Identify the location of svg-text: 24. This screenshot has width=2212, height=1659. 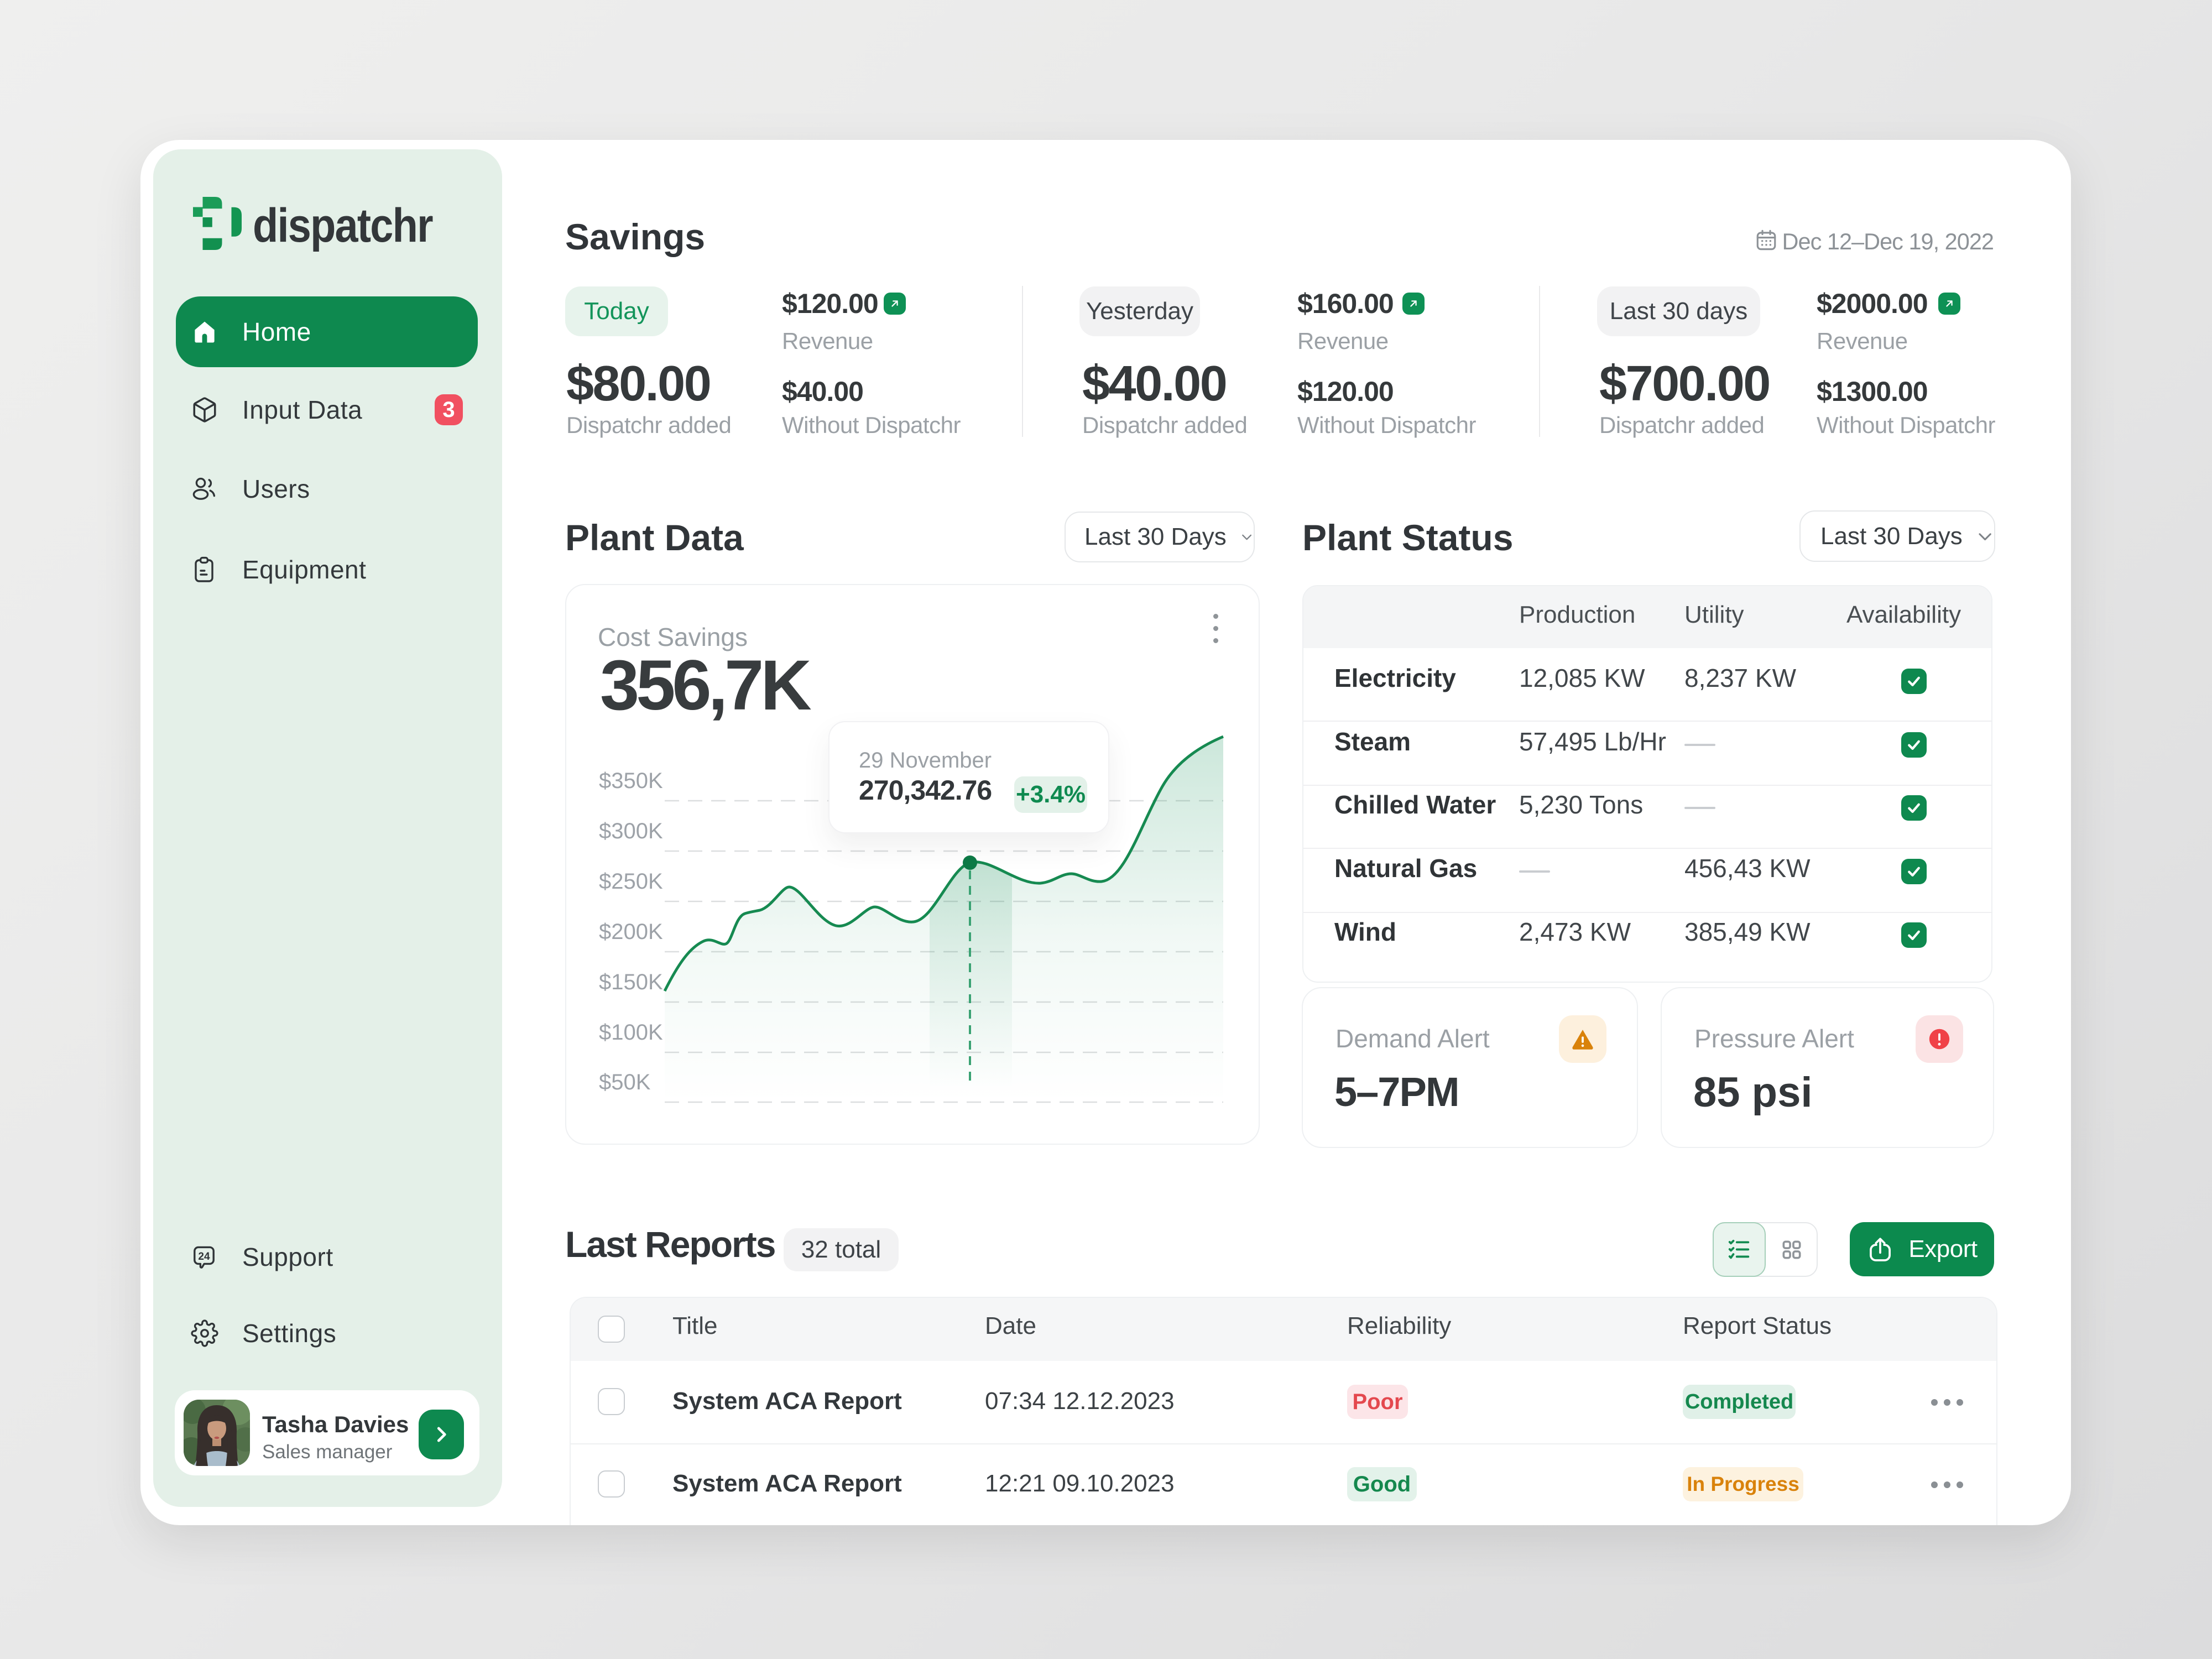
(204, 1257).